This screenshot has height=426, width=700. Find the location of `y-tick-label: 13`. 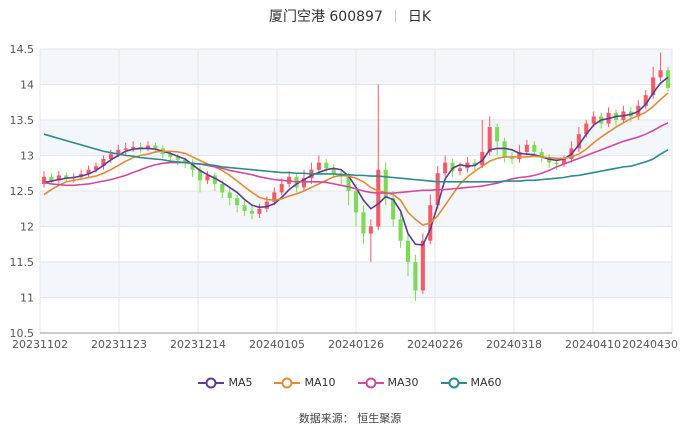

y-tick-label: 13 is located at coordinates (27, 156).